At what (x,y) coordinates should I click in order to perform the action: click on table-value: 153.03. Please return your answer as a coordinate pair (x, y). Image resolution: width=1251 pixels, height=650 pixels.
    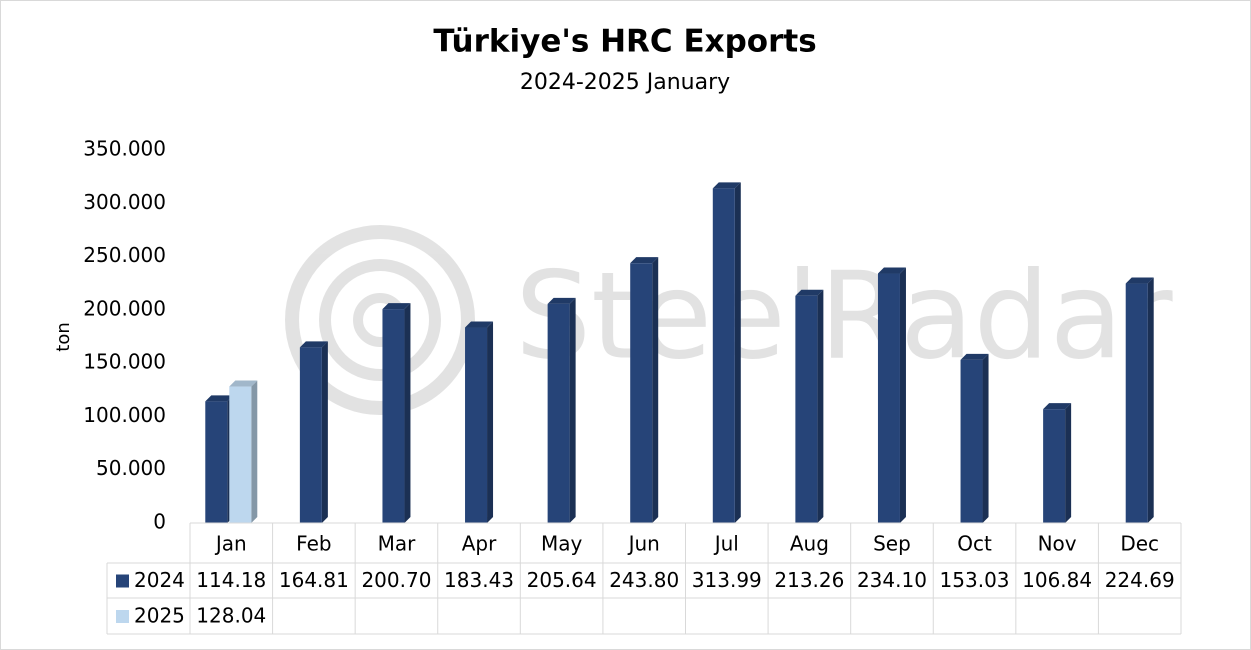
    Looking at the image, I should click on (975, 580).